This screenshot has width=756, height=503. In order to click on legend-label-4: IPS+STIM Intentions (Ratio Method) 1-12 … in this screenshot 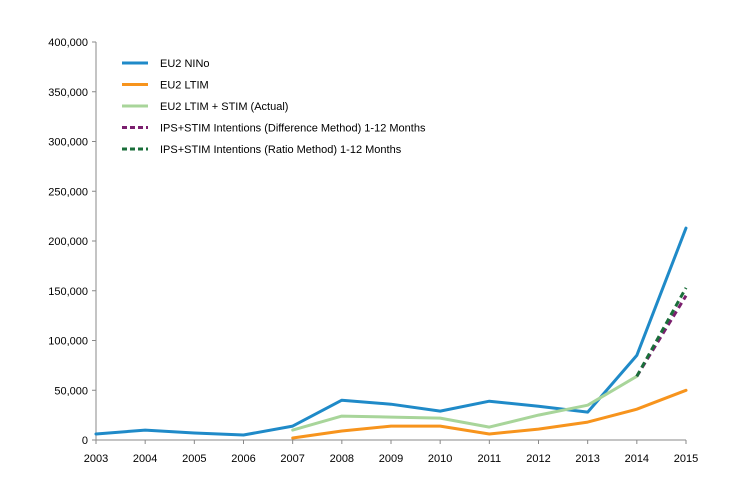, I will do `click(281, 150)`.